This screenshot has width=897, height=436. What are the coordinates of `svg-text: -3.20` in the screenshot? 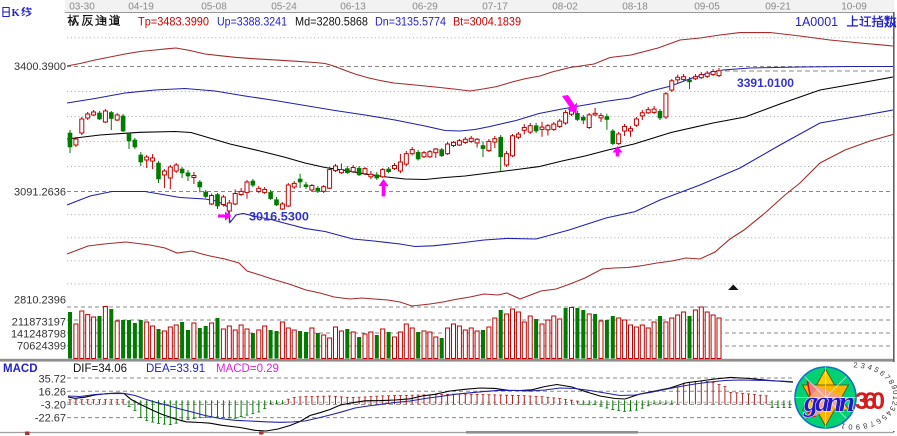 It's located at (53, 406).